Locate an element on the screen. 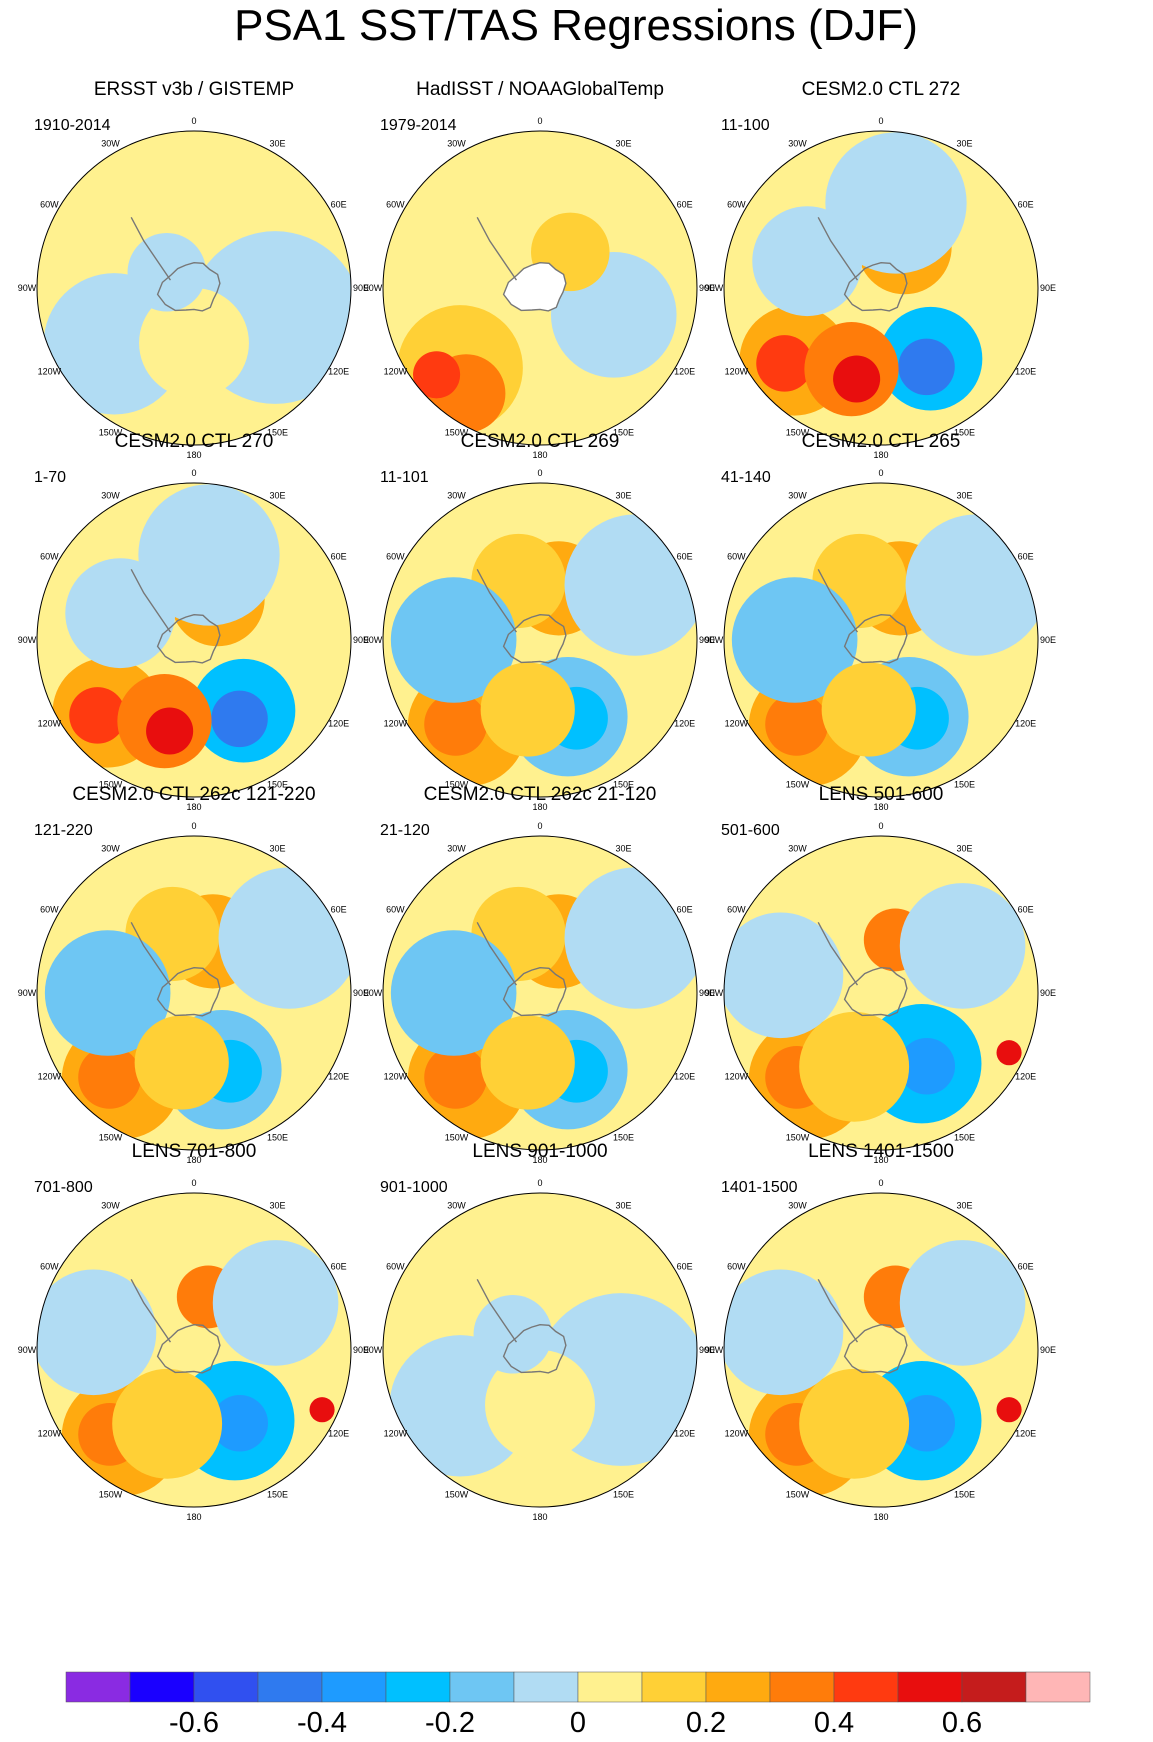 The height and width of the screenshot is (1742, 1153). period-label: 1401-1500 is located at coordinates (759, 1187).